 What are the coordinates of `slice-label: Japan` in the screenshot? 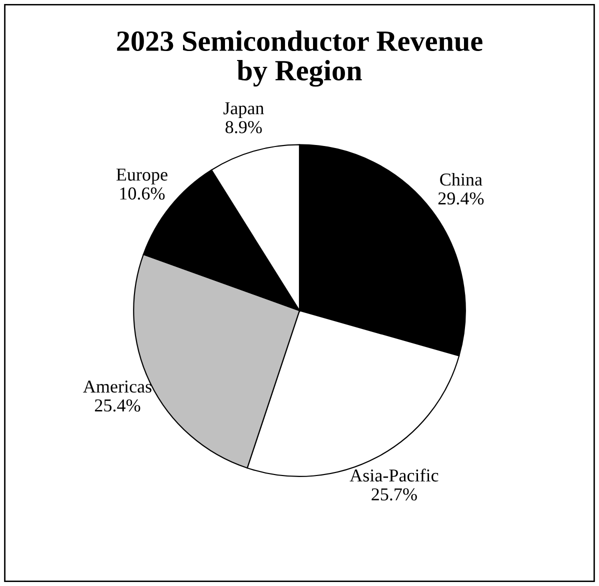 It's located at (243, 110).